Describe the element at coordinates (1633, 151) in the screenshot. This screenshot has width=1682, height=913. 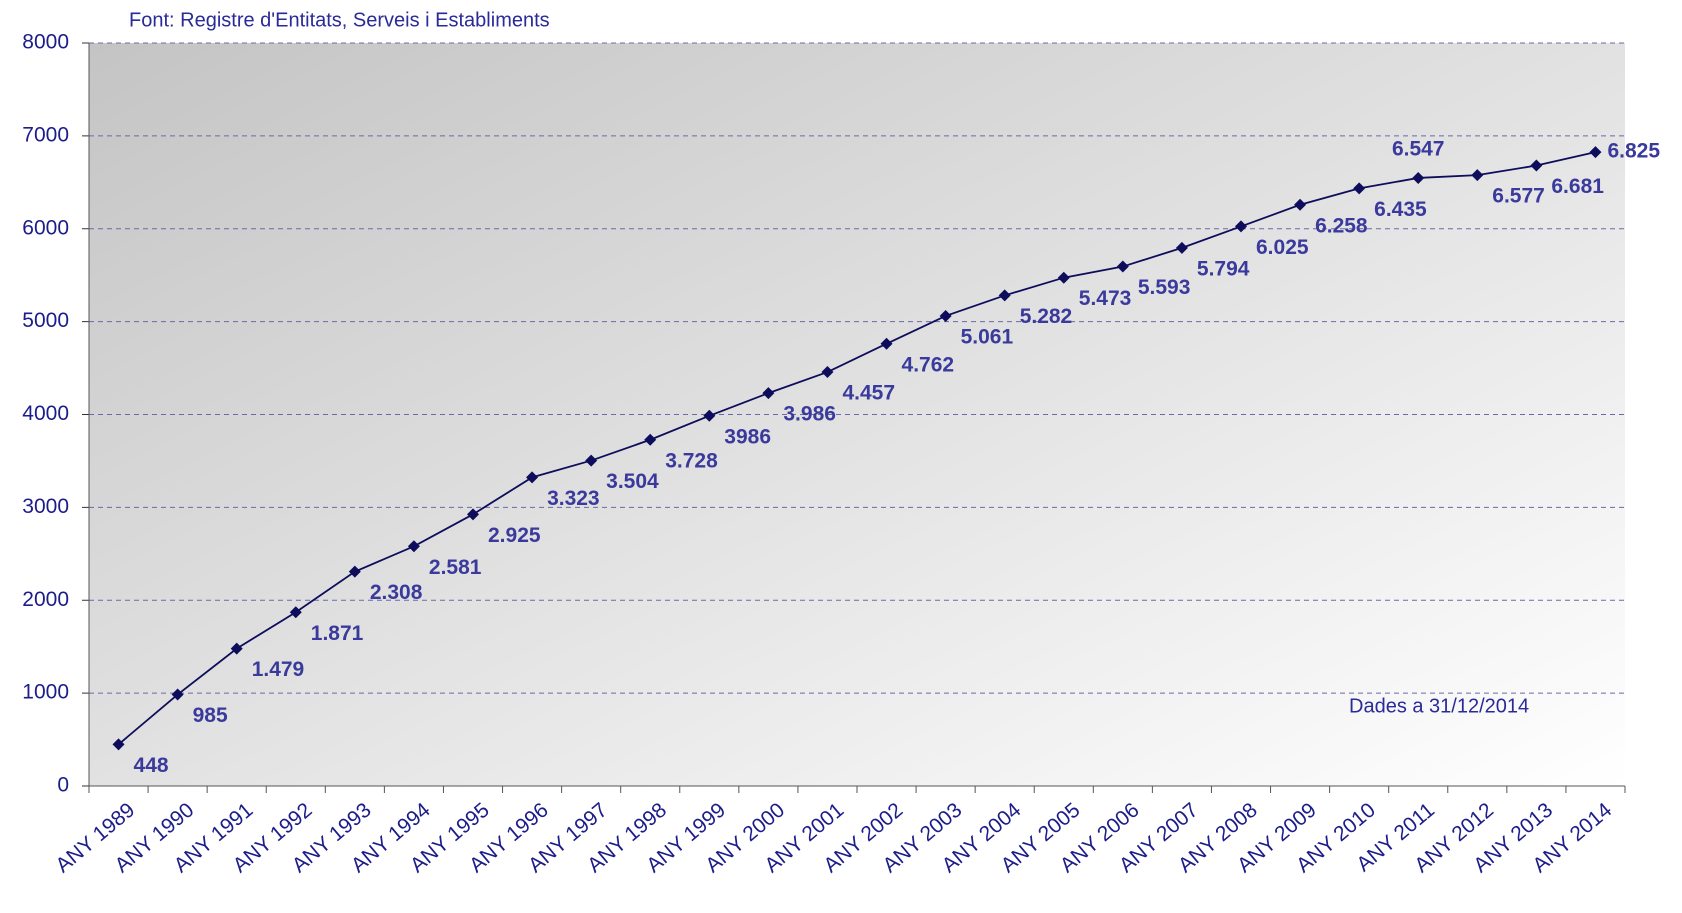
I see `data-label: 6.825` at that location.